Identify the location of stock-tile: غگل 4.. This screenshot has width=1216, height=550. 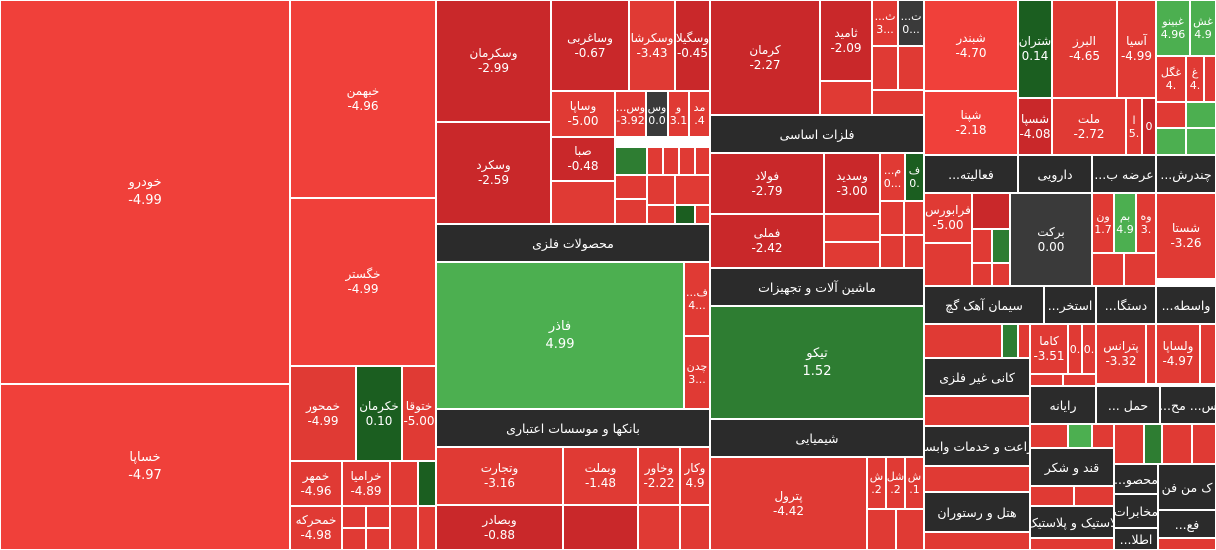
(1171, 79).